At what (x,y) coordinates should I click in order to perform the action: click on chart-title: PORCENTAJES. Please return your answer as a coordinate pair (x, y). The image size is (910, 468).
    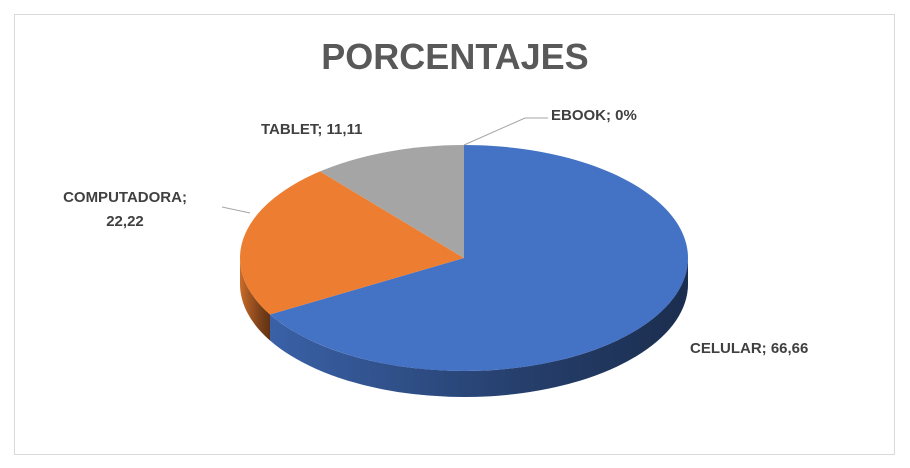
    Looking at the image, I should click on (455, 56).